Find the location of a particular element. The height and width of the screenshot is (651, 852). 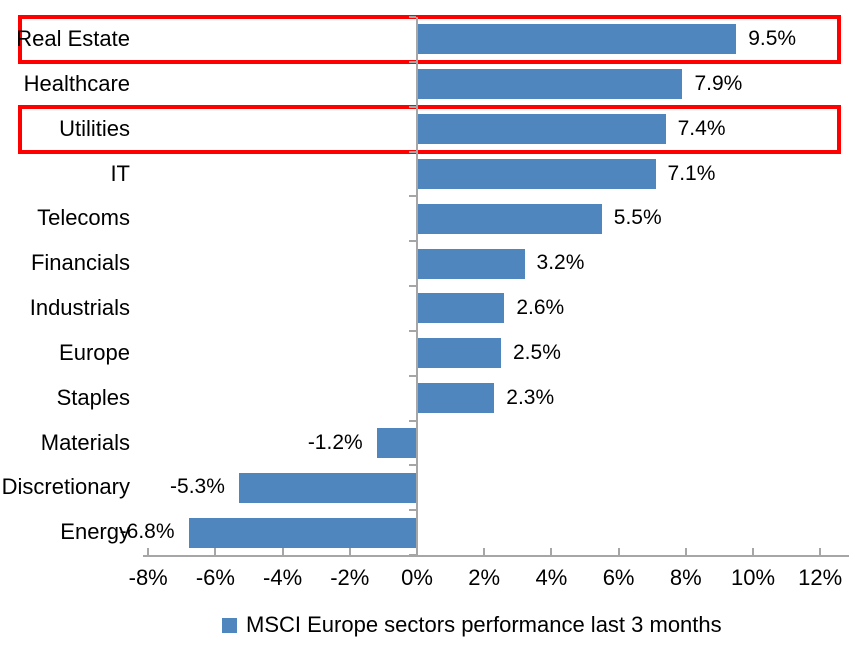

value-axis-tick-label: 6% is located at coordinates (618, 577).